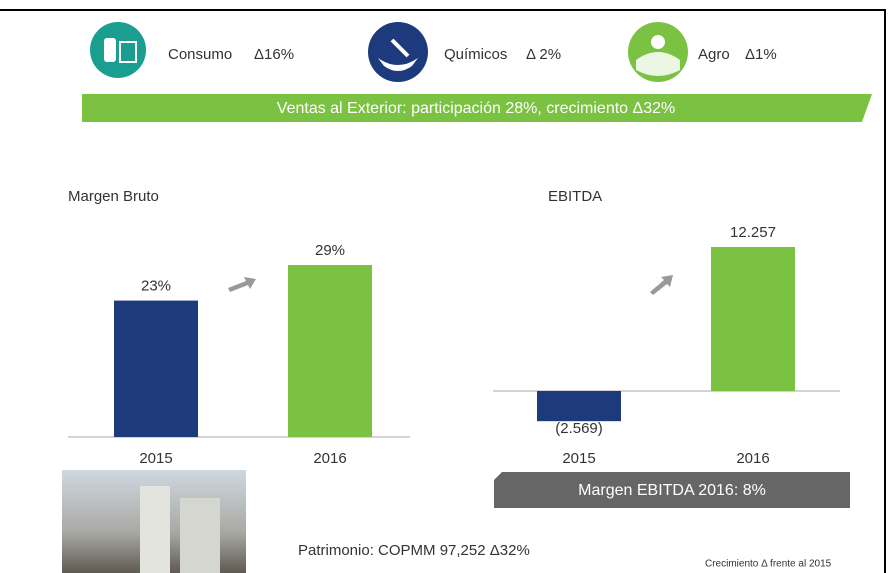  Describe the element at coordinates (118, 50) in the screenshot. I see `consumo-icon` at that location.